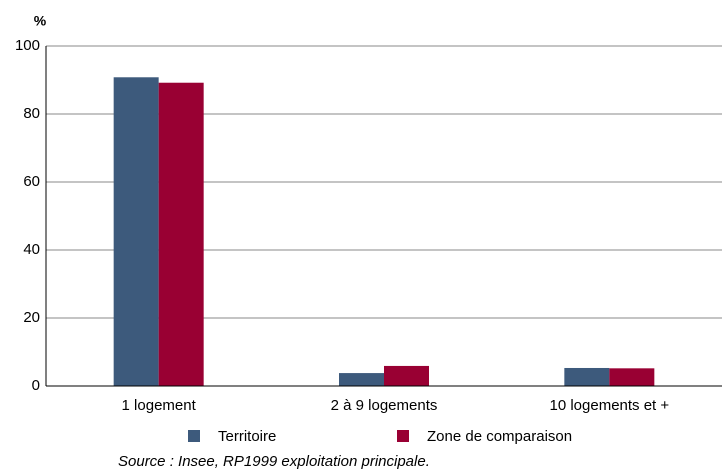  I want to click on y-tick-label: 0, so click(36, 385).